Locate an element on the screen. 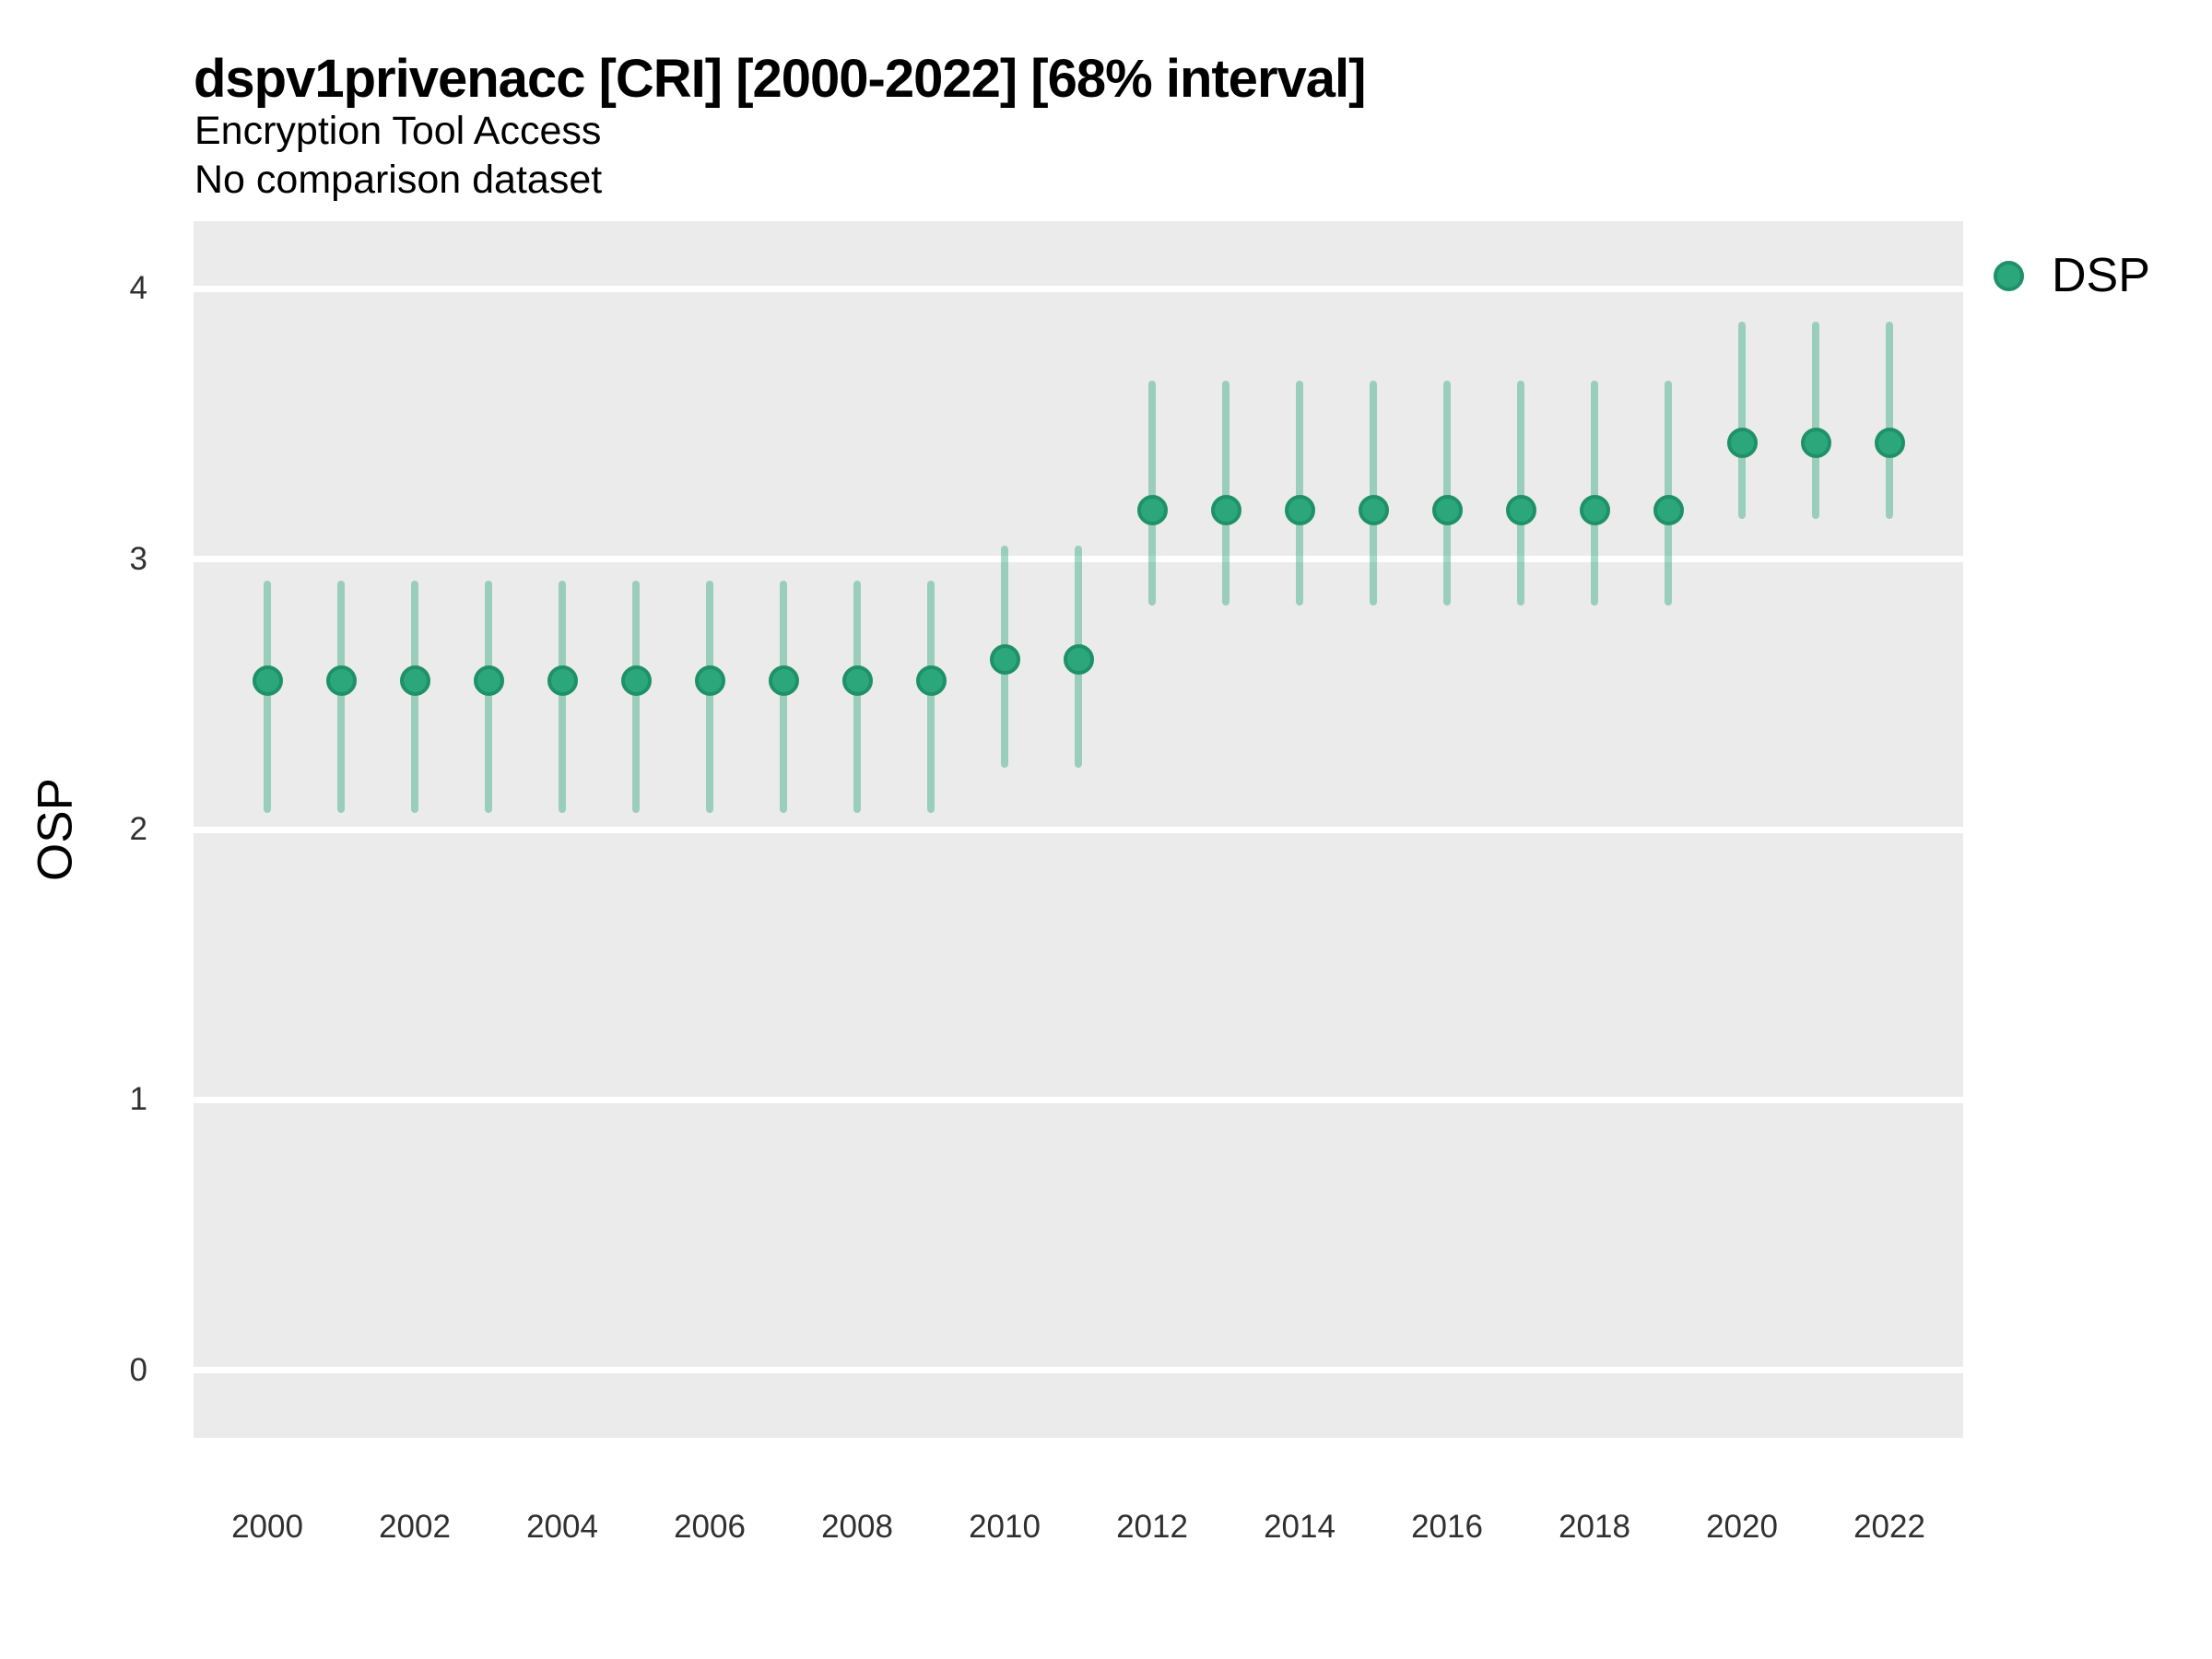 This screenshot has width=2212, height=1659. legend: DSP is located at coordinates (2072, 276).